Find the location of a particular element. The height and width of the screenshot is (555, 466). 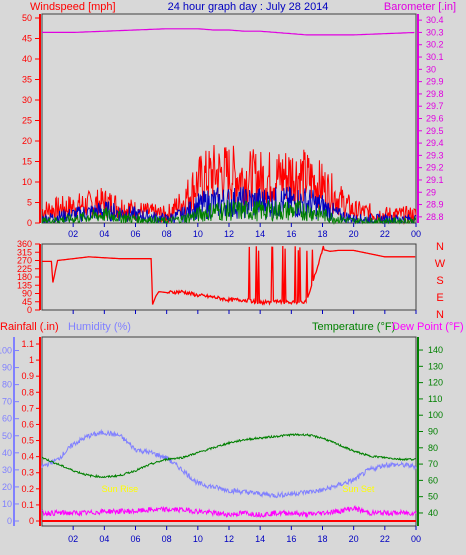

panel3-x-tick-label: 06 is located at coordinates (135, 539).